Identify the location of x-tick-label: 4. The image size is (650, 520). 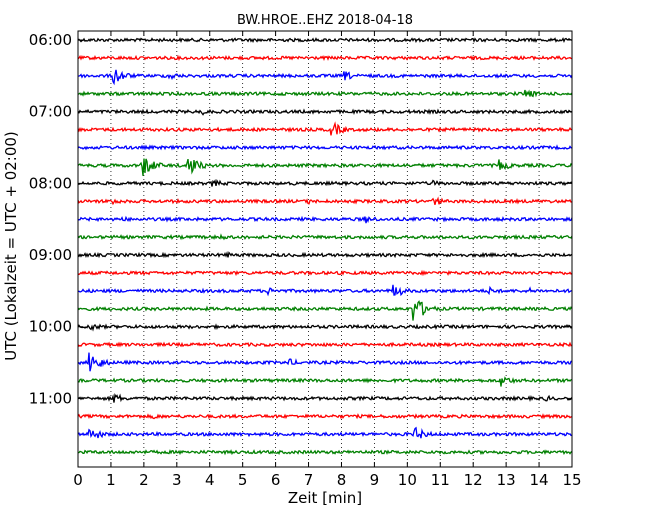
(210, 480).